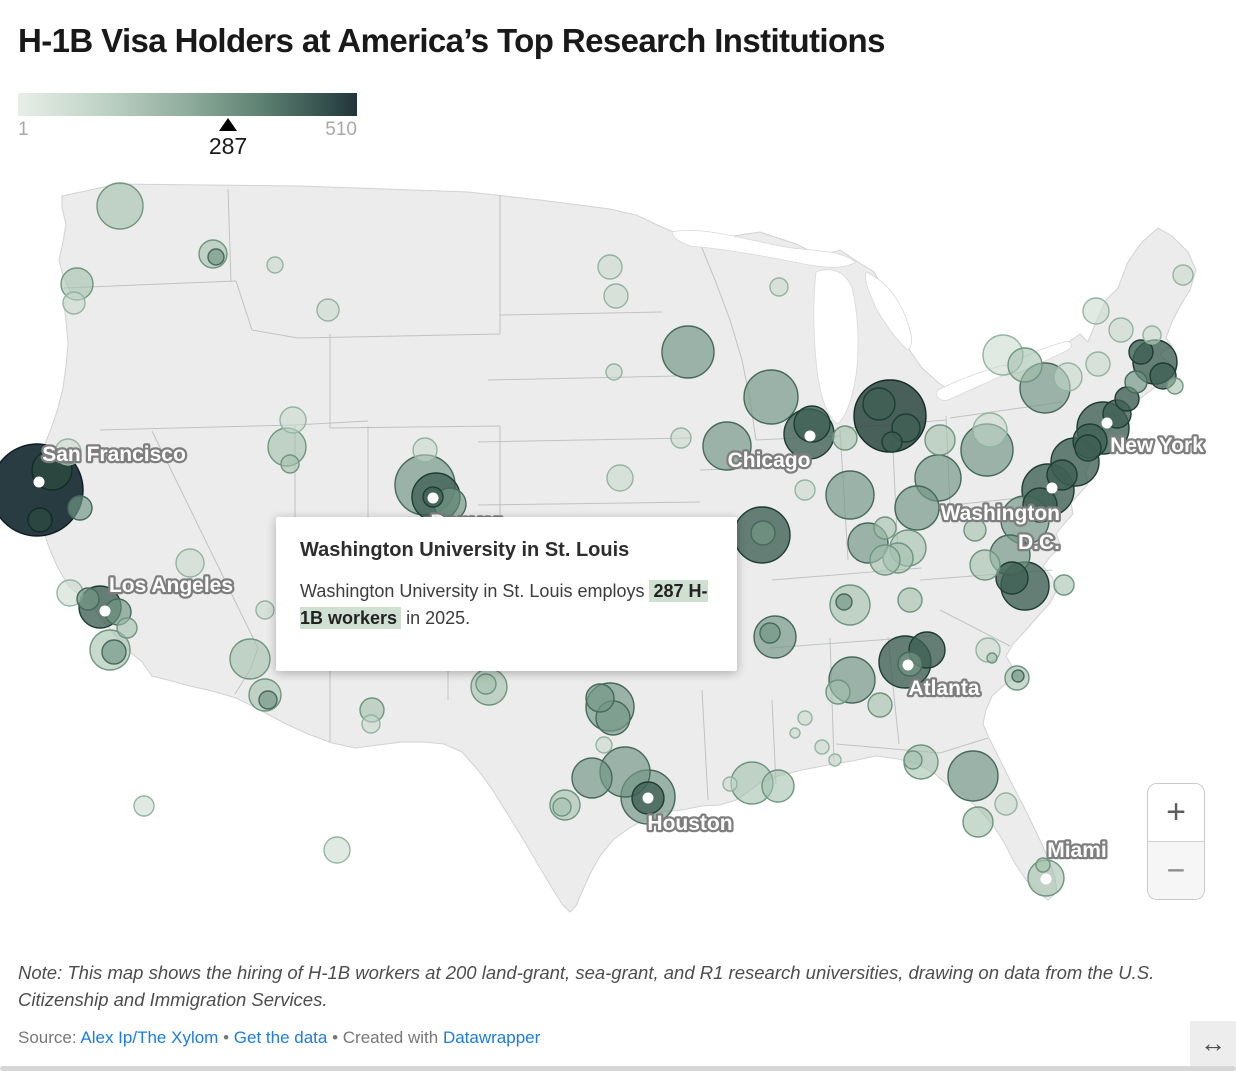 This screenshot has height=1072, width=1236. I want to click on get-the-data-link: Get the data, so click(280, 1037).